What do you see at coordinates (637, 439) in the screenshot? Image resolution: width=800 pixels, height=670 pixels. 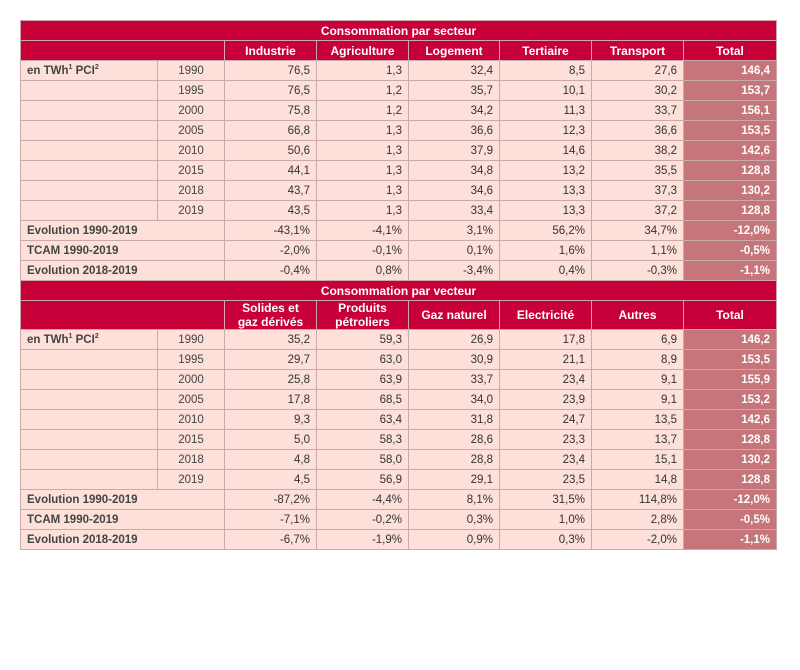 I see `value-cell: 13,7` at bounding box center [637, 439].